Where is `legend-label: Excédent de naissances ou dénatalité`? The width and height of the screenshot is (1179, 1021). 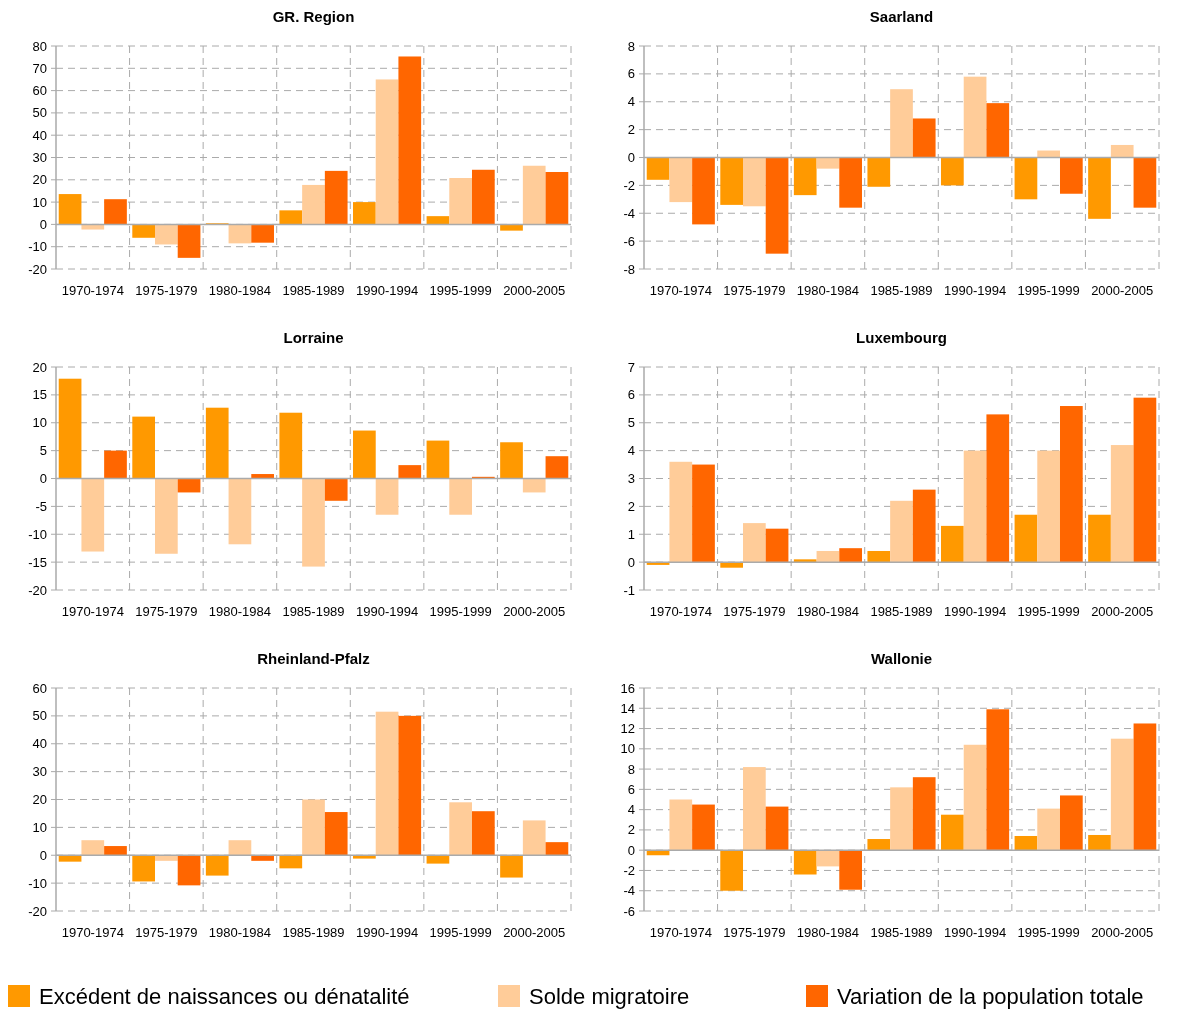
legend-label: Excédent de naissances ou dénatalité is located at coordinates (224, 996).